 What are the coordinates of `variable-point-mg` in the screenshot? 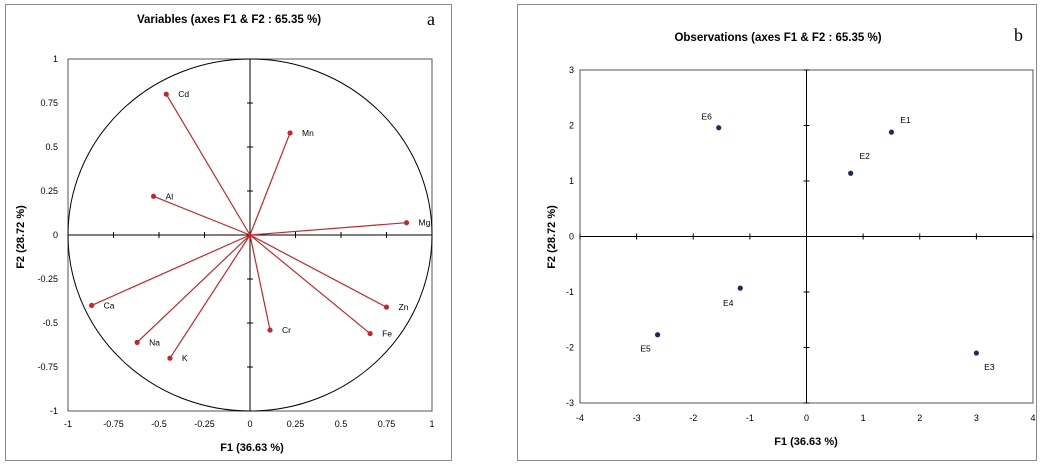 It's located at (406, 223).